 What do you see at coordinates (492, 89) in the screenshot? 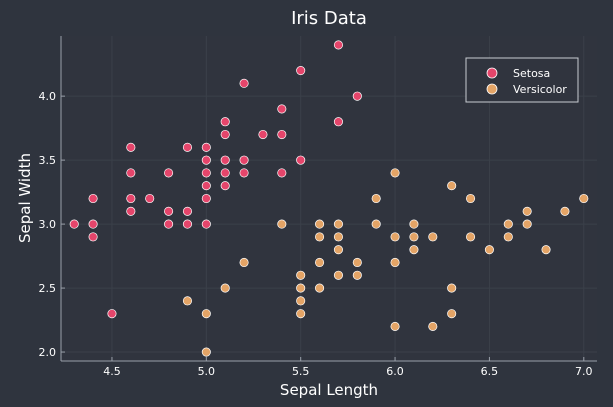
I see `legend-marker-versicolor` at bounding box center [492, 89].